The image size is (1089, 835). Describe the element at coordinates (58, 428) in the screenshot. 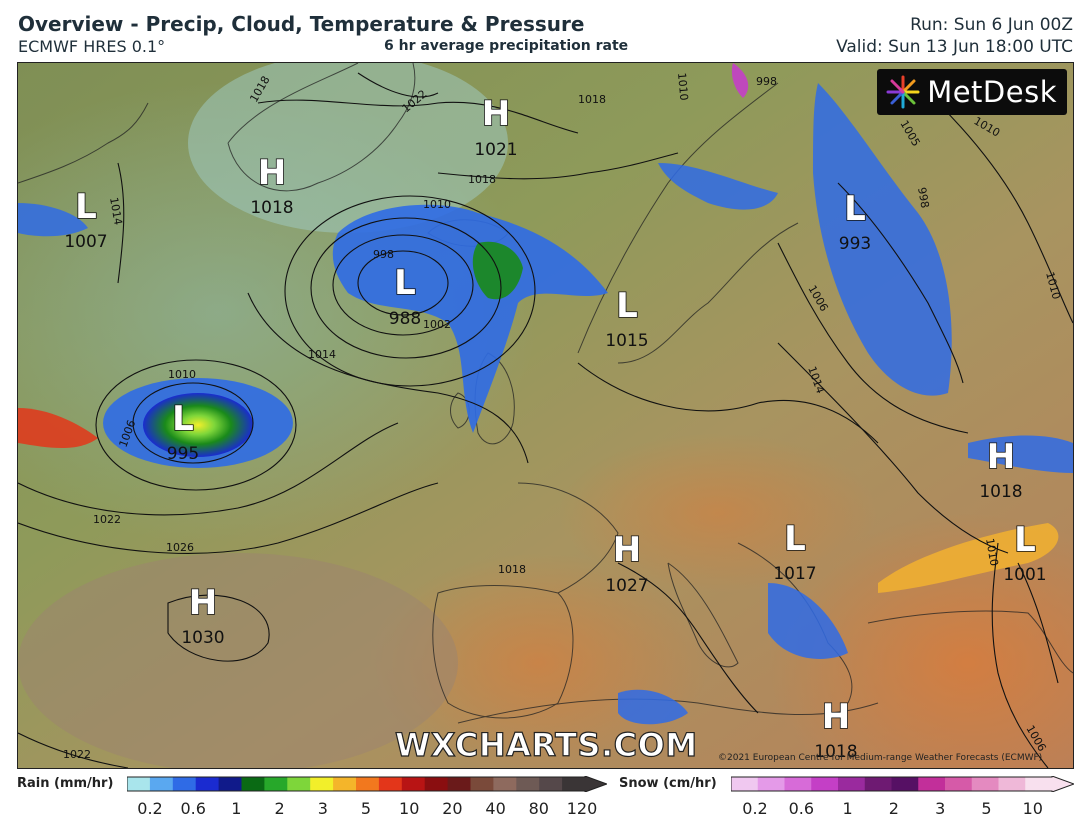

I see `rain-band-west-edge` at that location.